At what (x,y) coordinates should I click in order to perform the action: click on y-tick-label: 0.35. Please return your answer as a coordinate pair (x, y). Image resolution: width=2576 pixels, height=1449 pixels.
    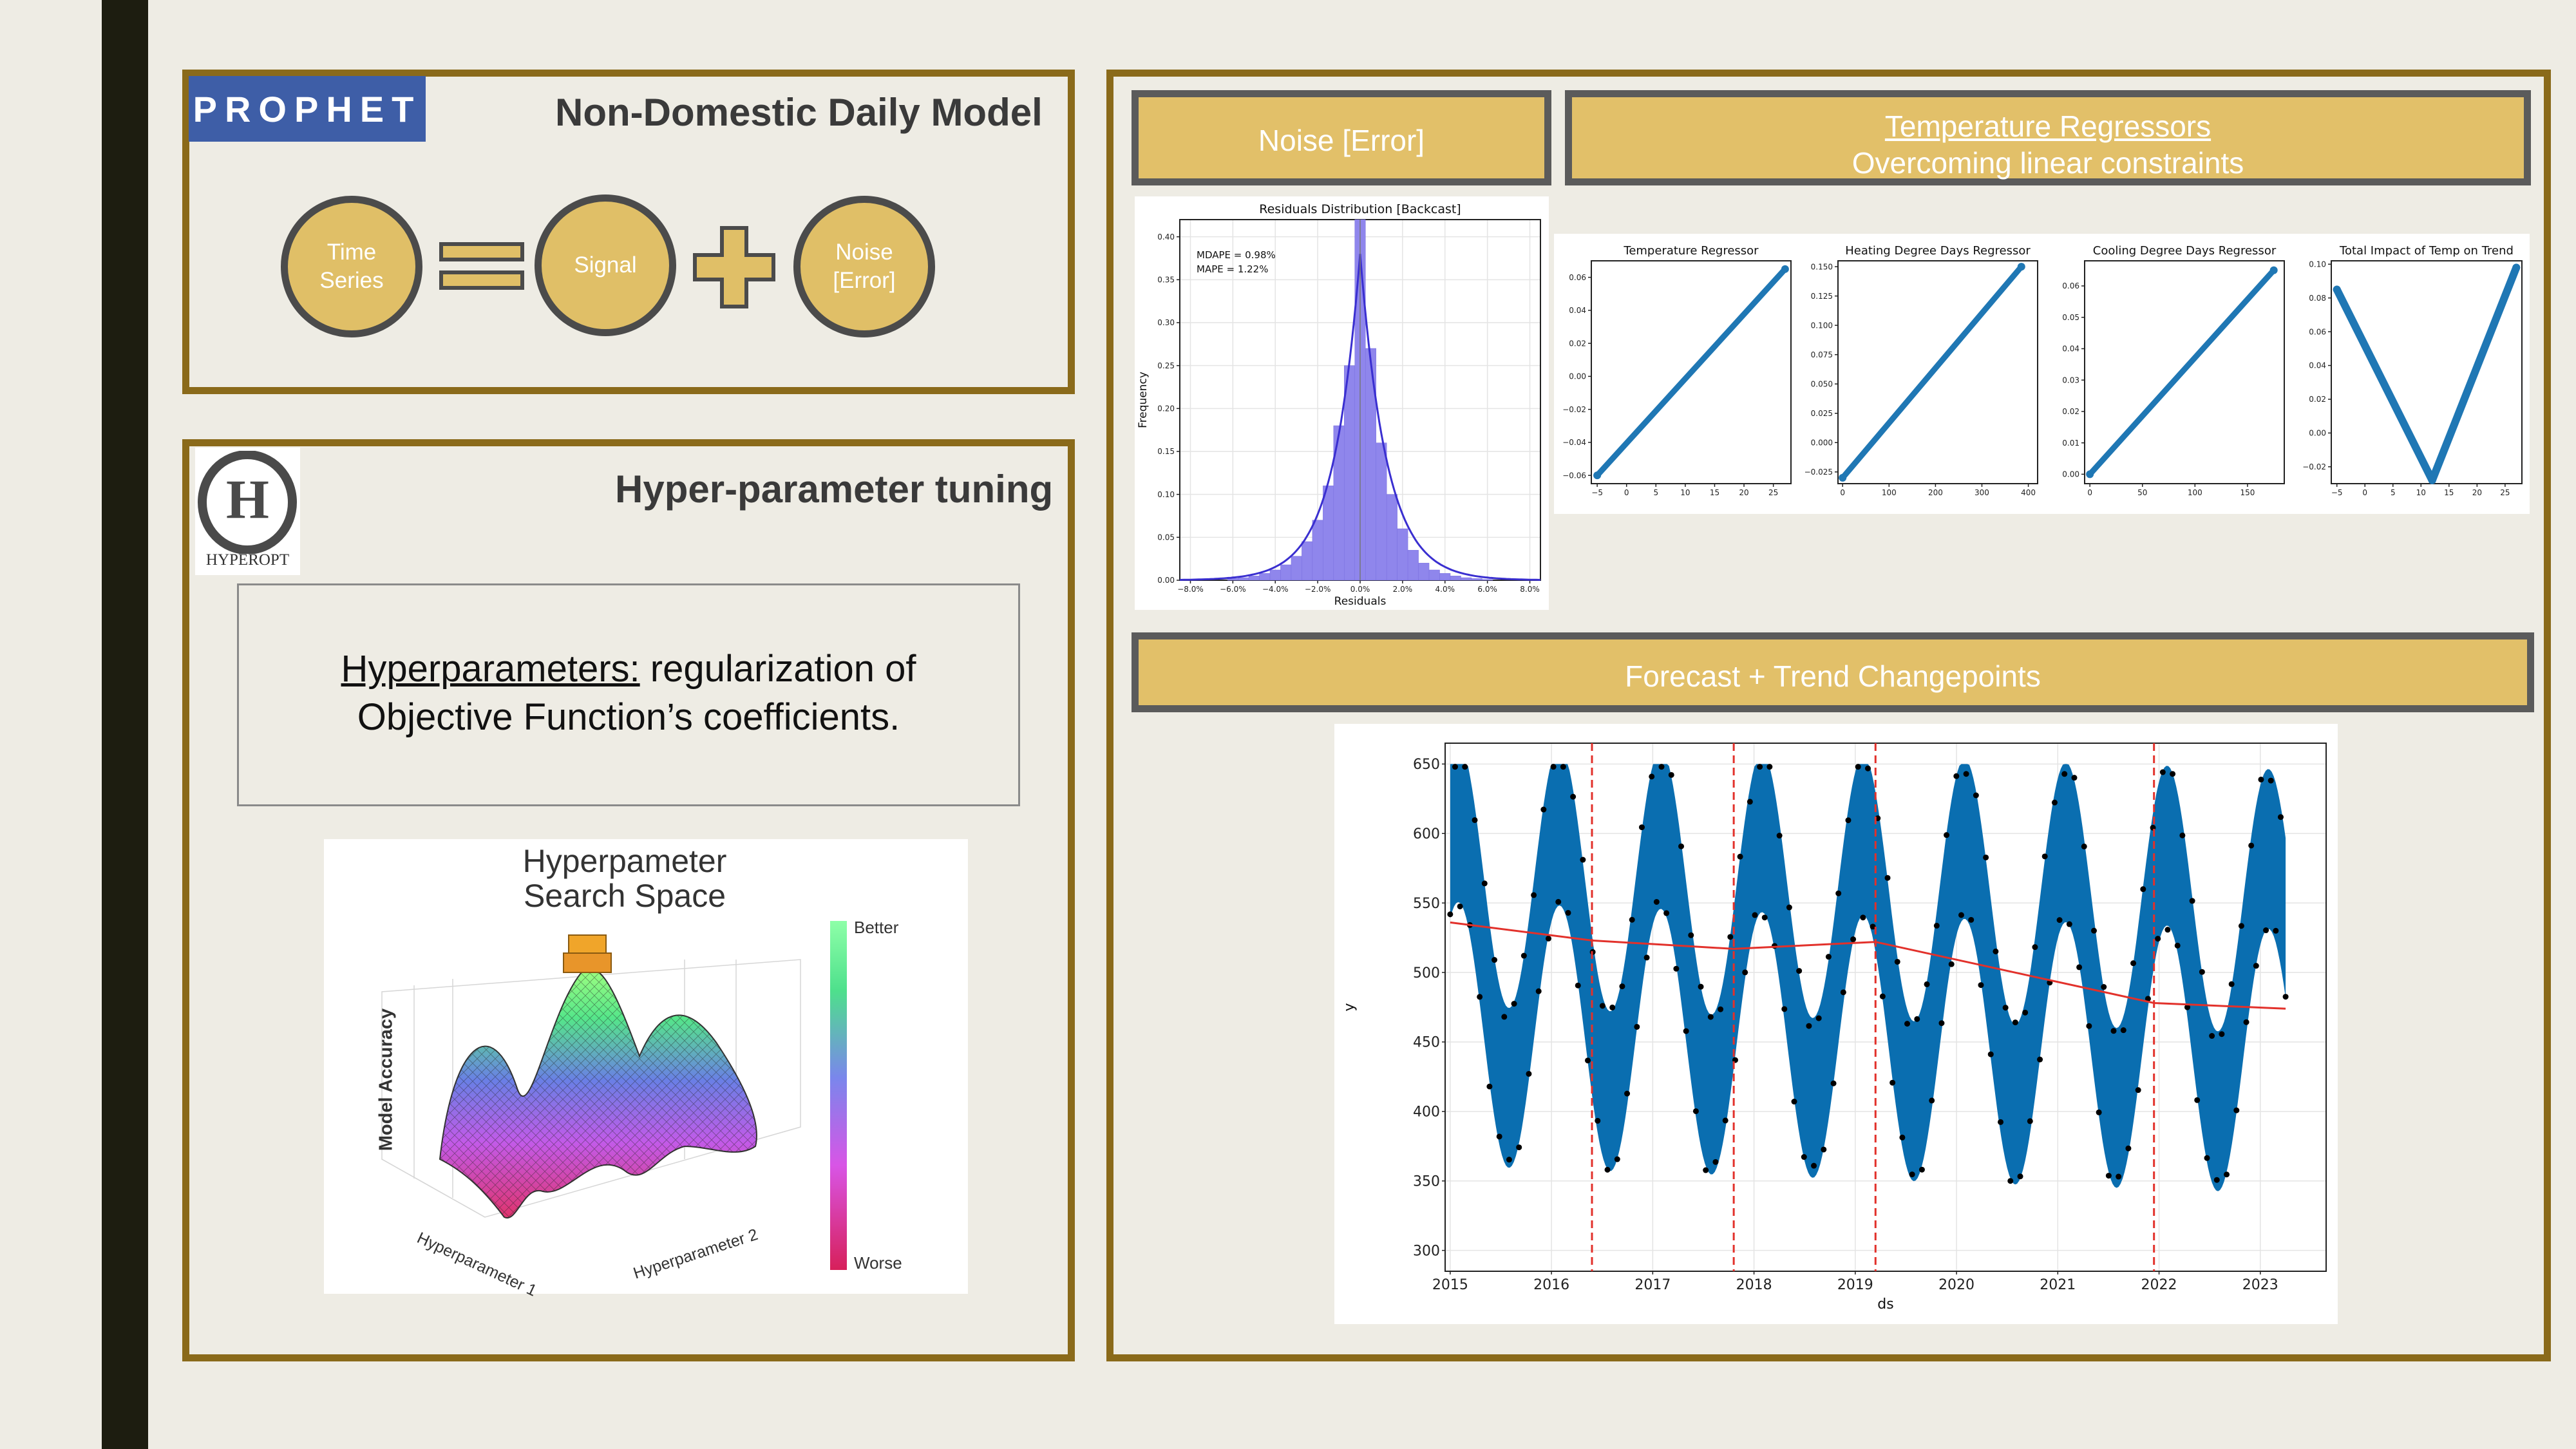
    Looking at the image, I should click on (1166, 280).